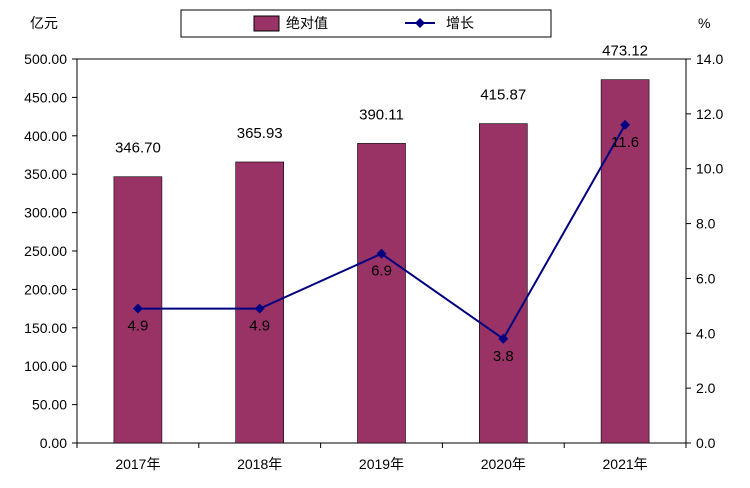  Describe the element at coordinates (260, 133) in the screenshot. I see `bar-value-label: 365.93` at that location.